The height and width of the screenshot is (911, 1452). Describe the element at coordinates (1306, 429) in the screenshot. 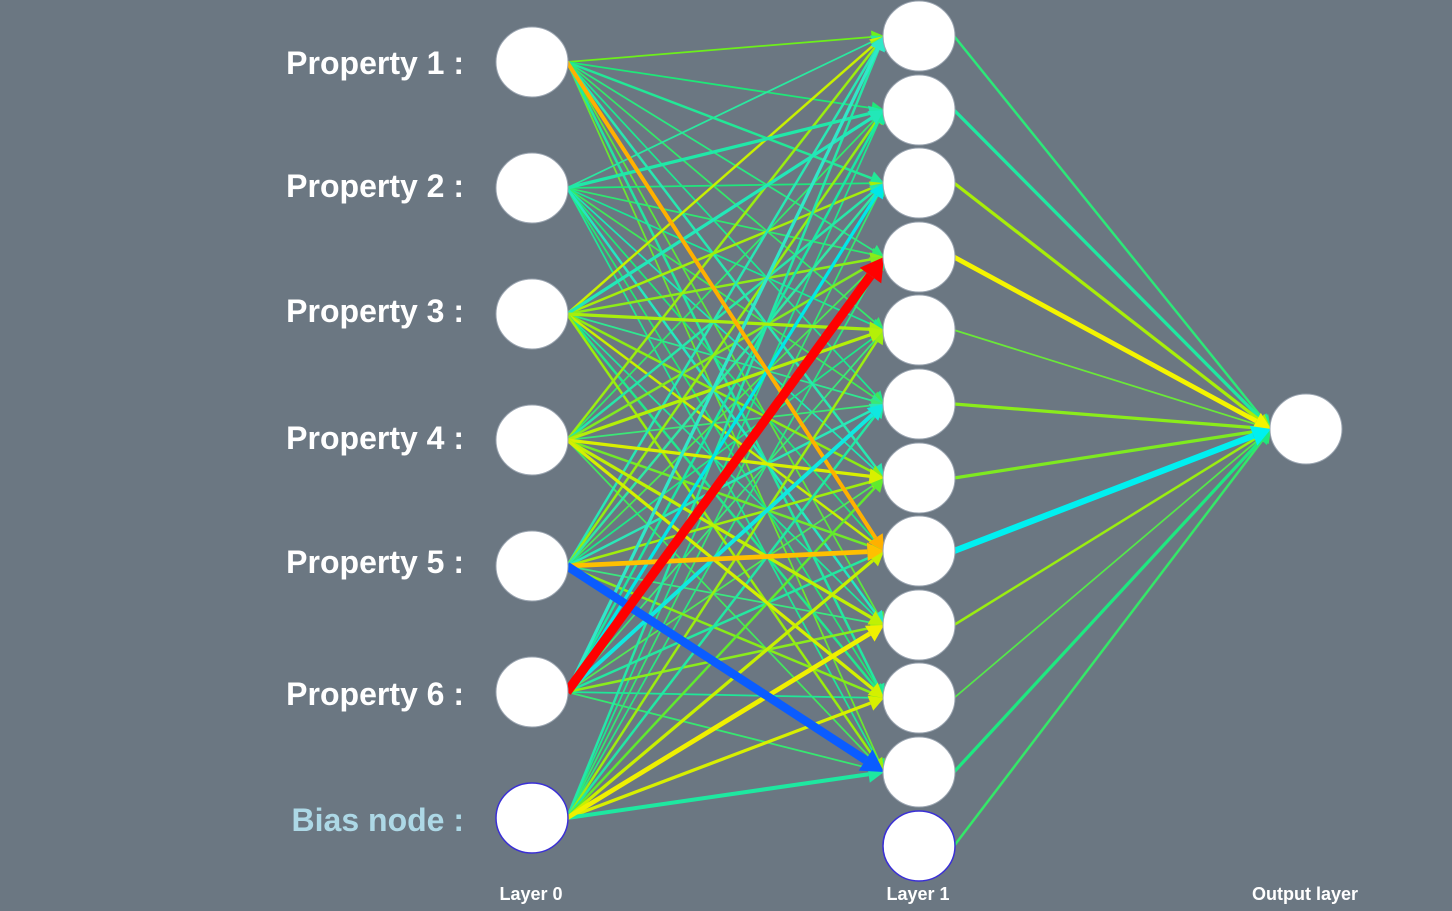

I see `output-node` at that location.